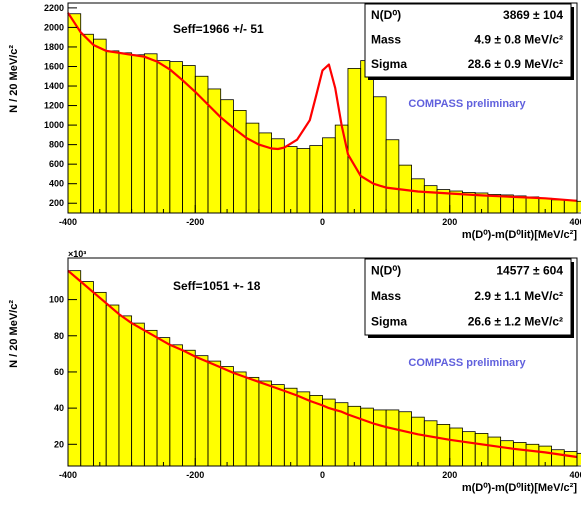 The image size is (581, 516). Describe the element at coordinates (77, 254) in the screenshot. I see `axis-multiplier: ×10³` at that location.